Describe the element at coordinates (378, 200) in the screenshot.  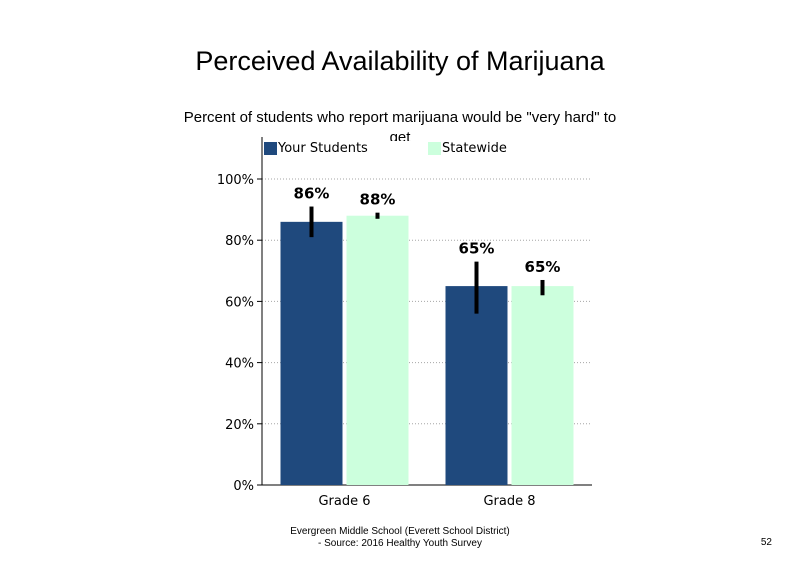
I see `data-label: 88%` at that location.